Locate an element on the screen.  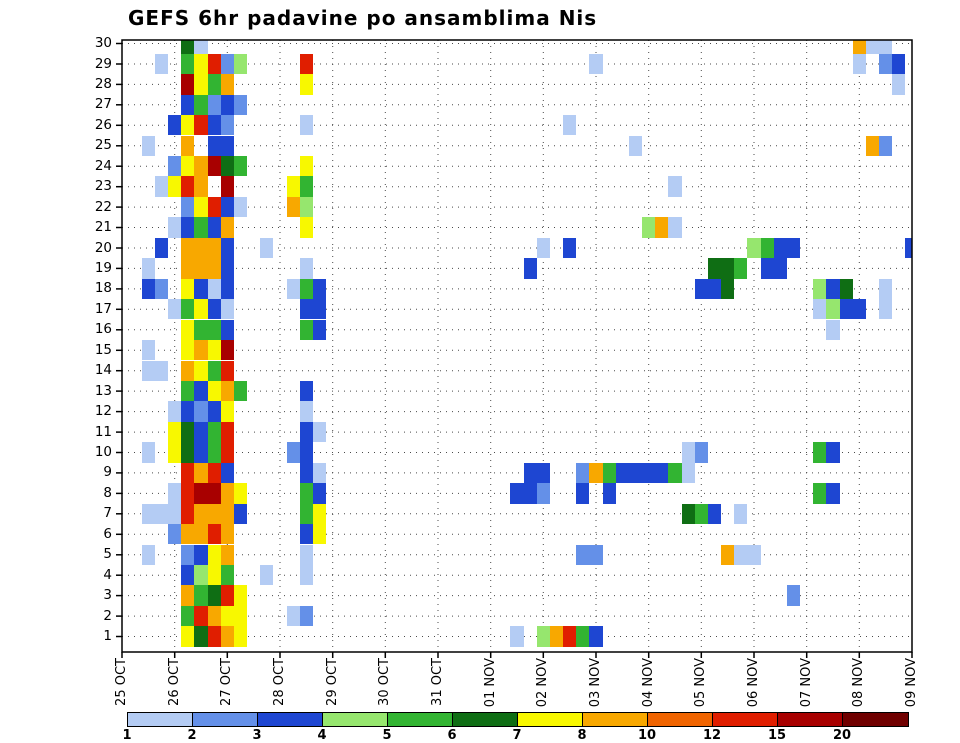
y-tick-label: 18 is located at coordinates (103, 288).